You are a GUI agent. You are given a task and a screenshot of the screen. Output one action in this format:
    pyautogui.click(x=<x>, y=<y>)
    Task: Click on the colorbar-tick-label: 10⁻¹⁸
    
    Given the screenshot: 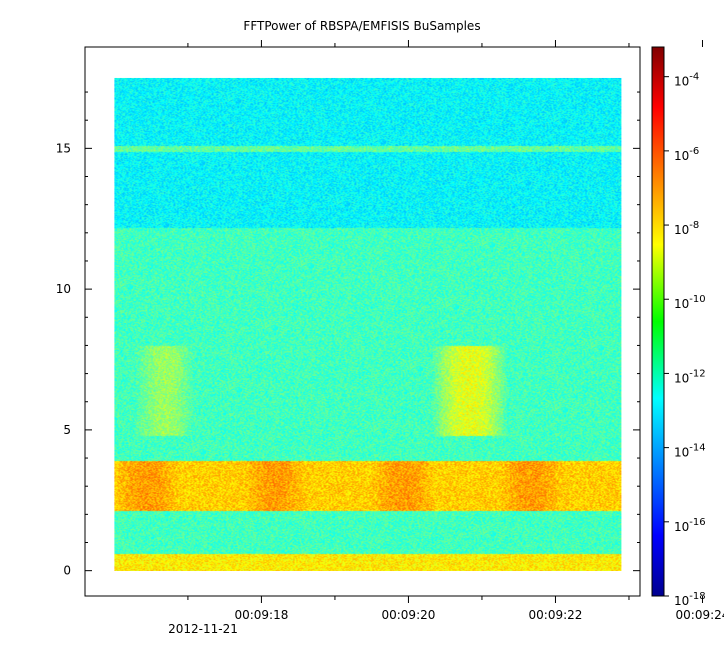 What is the action you would take?
    pyautogui.click(x=690, y=599)
    